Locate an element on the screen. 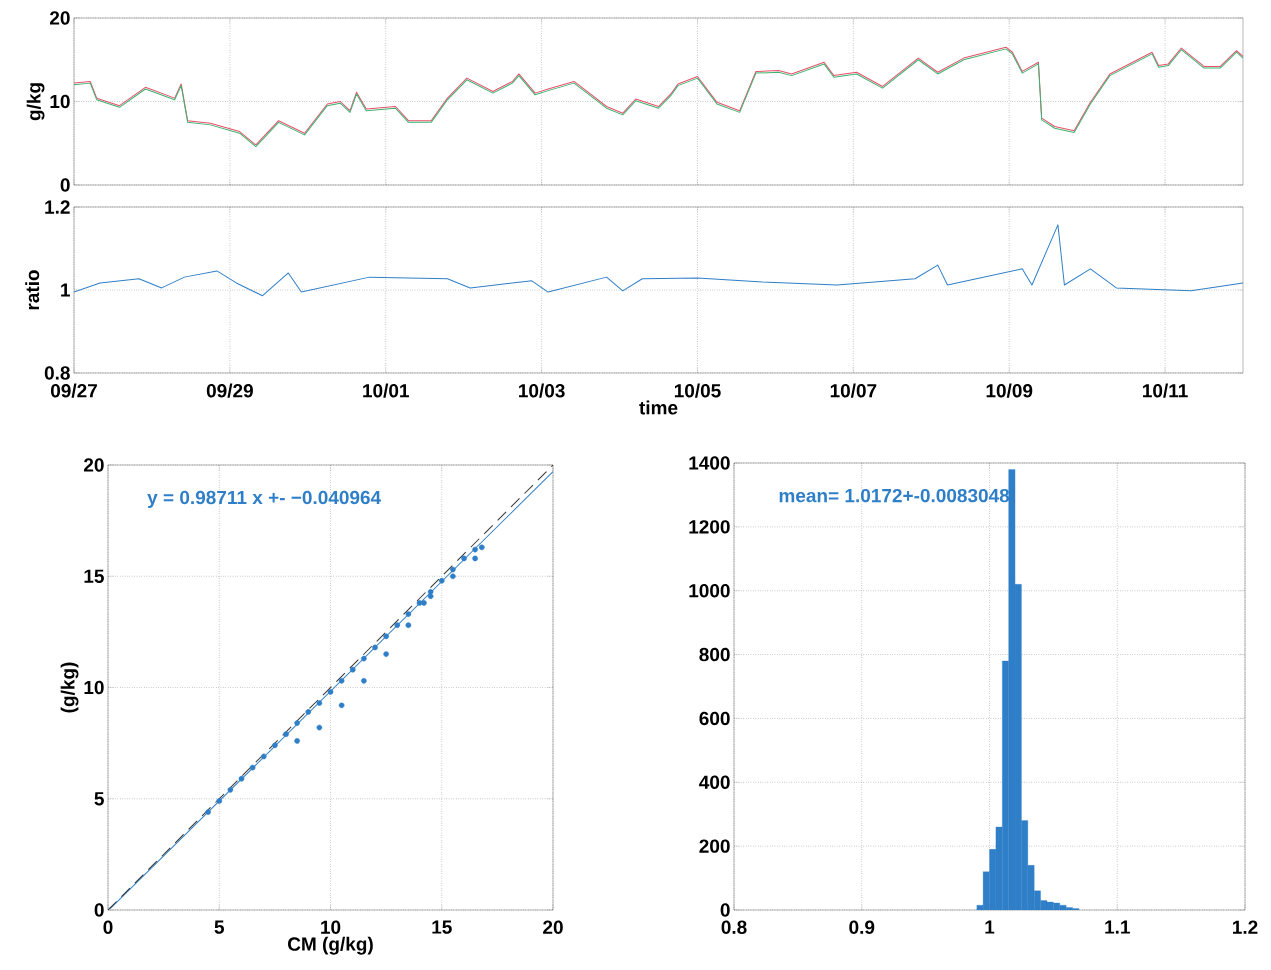 The width and height of the screenshot is (1271, 970). x-tick-label: 10/05 is located at coordinates (697, 390).